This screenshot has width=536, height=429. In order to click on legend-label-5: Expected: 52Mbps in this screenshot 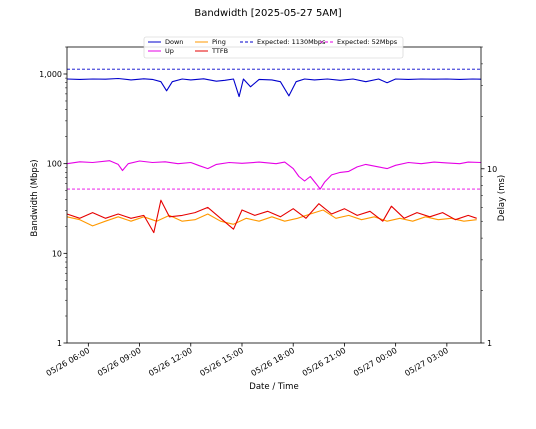, I will do `click(367, 42)`.